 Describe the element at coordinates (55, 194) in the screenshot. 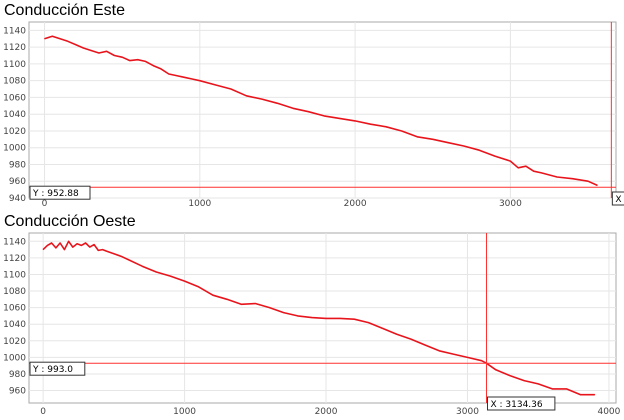

I see `y-readout: Y : 952.88` at that location.